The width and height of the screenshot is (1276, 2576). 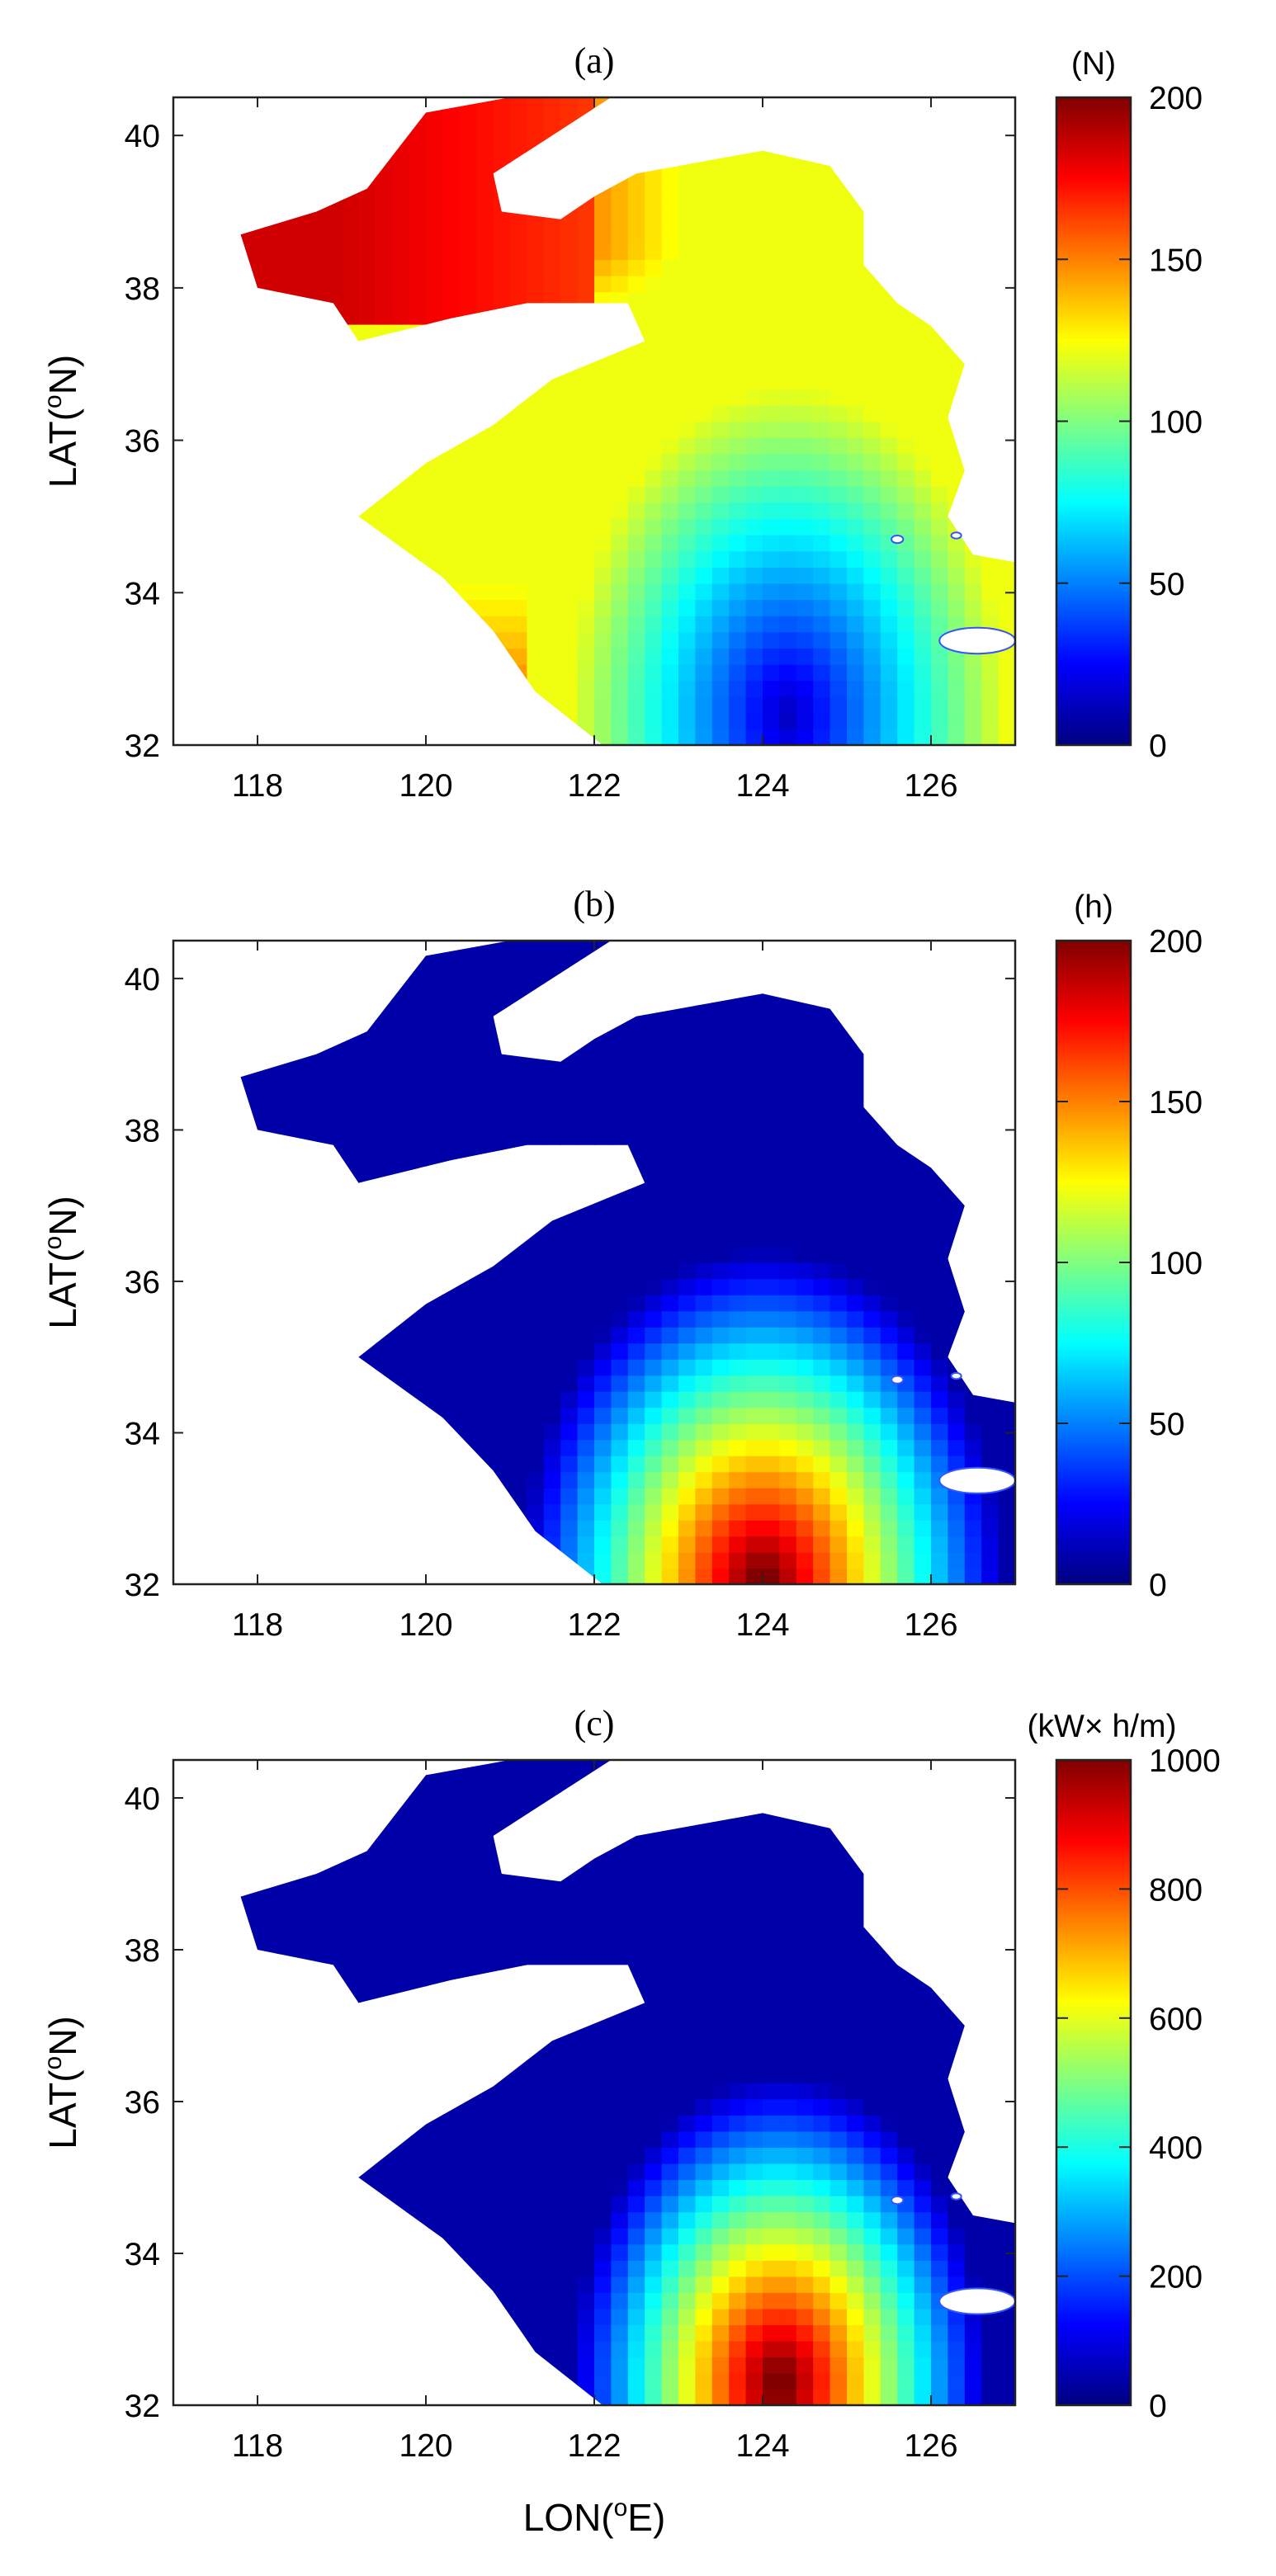 What do you see at coordinates (1176, 2020) in the screenshot?
I see `colorbar-tick-label: 600` at bounding box center [1176, 2020].